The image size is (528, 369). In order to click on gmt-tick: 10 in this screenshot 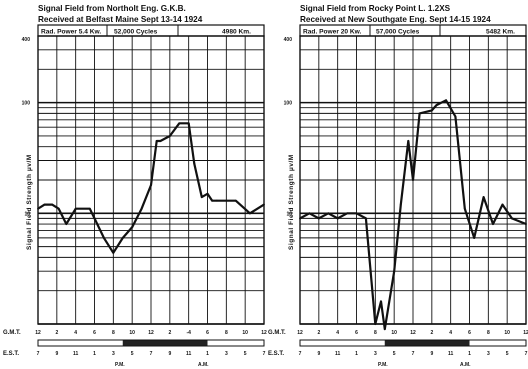, I will do `click(507, 333)`.